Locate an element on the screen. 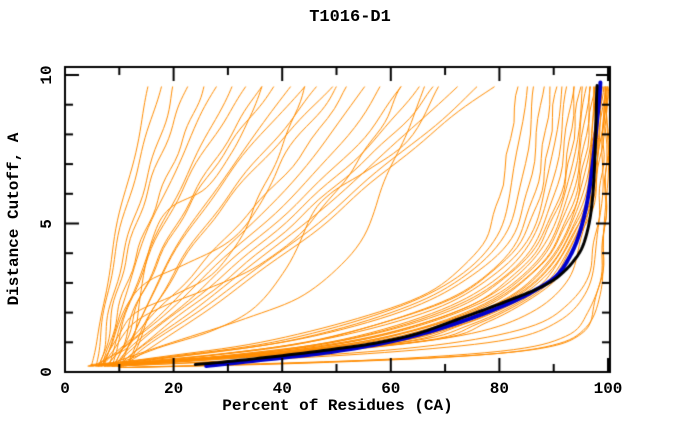 Image resolution: width=680 pixels, height=440 pixels. x-tick-label-40: 40 is located at coordinates (282, 389).